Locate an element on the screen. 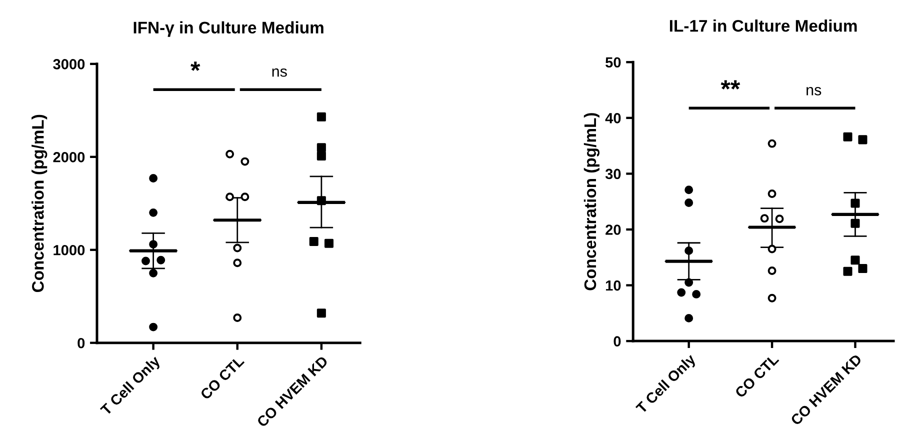 This screenshot has width=898, height=447. y-tick-label: 20 is located at coordinates (613, 229).